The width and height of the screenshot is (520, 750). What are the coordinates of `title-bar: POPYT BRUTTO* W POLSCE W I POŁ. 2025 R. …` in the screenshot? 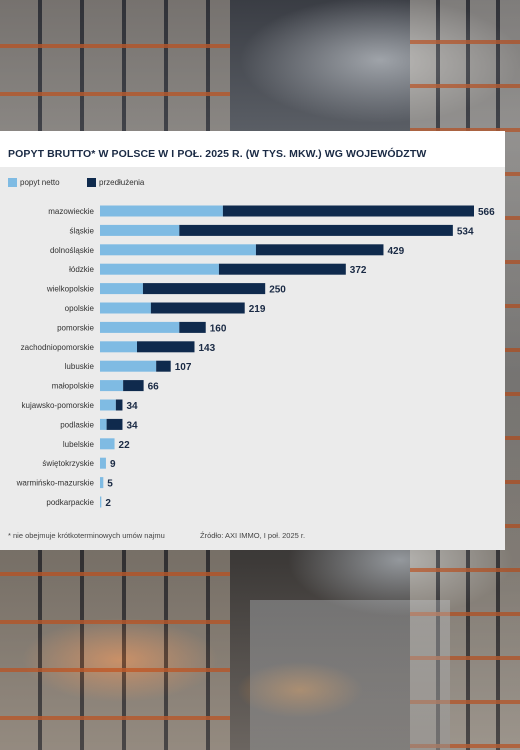 It's located at (252, 149).